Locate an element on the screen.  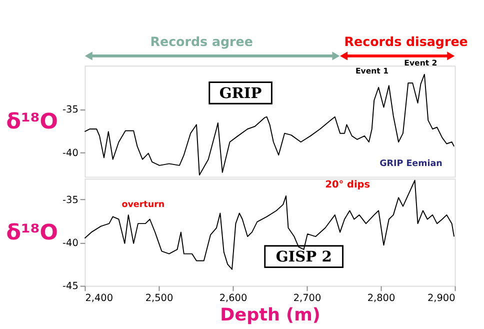
series-label: GRIP is located at coordinates (240, 93).